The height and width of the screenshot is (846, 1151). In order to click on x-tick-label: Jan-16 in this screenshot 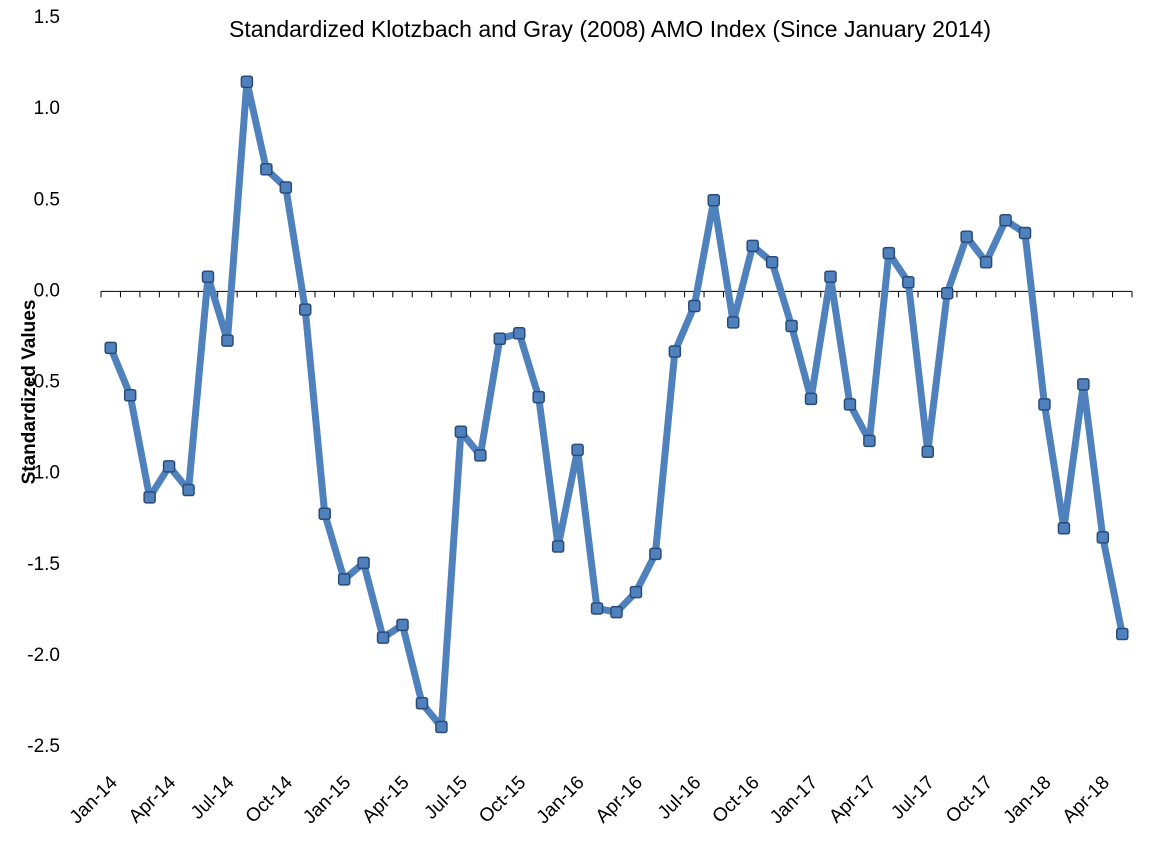, I will do `click(561, 800)`.